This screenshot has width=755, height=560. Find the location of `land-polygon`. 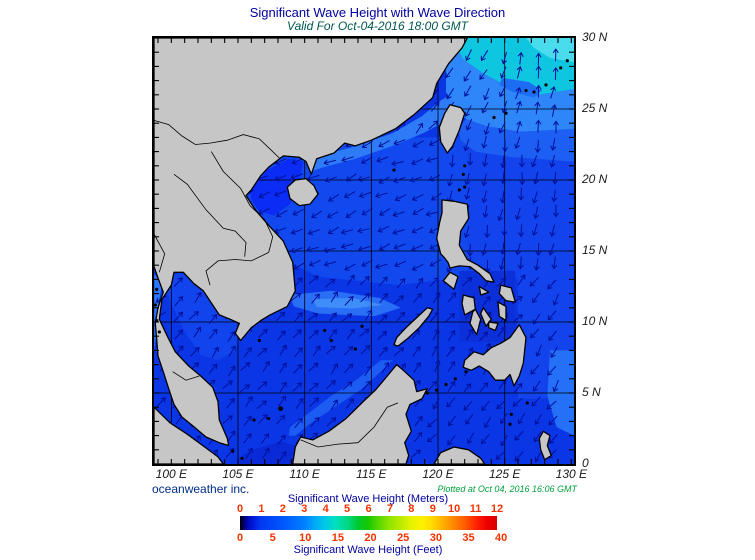

land-polygon is located at coordinates (360, 414).